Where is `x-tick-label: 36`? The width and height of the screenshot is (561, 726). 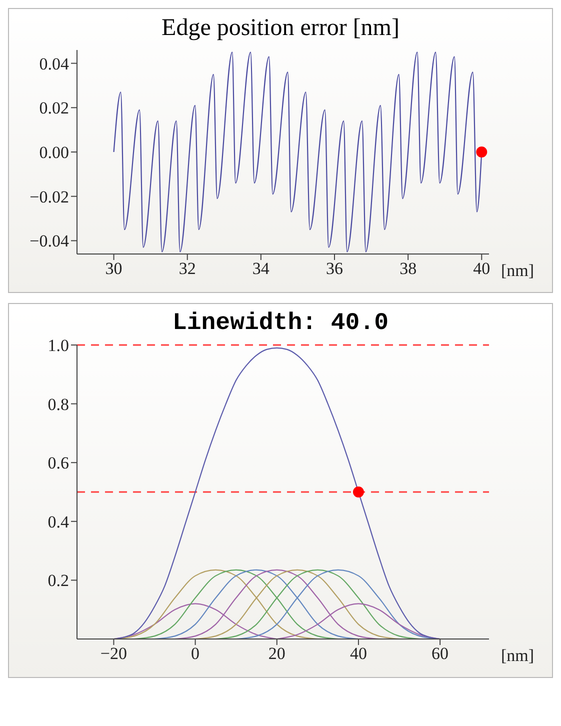
x-tick-label: 36 is located at coordinates (334, 268).